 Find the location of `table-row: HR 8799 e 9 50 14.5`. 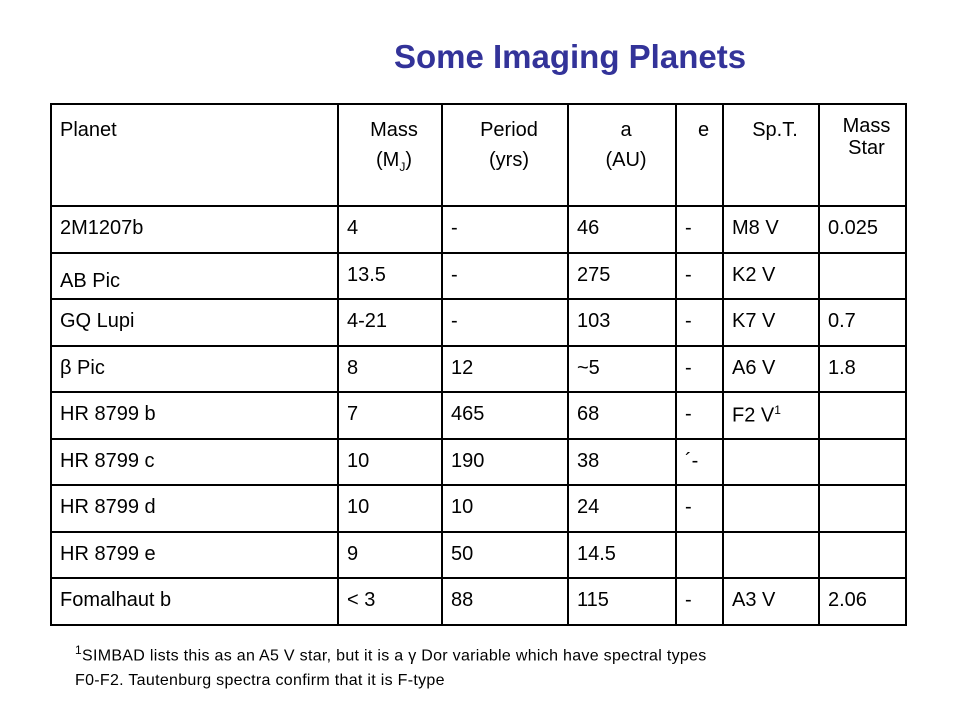

table-row: HR 8799 e 9 50 14.5 is located at coordinates (478, 554).